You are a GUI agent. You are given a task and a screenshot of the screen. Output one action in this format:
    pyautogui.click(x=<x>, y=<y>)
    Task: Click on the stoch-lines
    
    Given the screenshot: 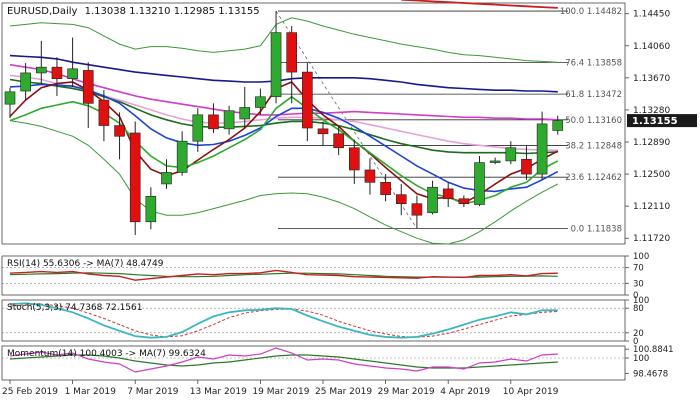 What is the action you would take?
    pyautogui.click(x=313, y=320)
    